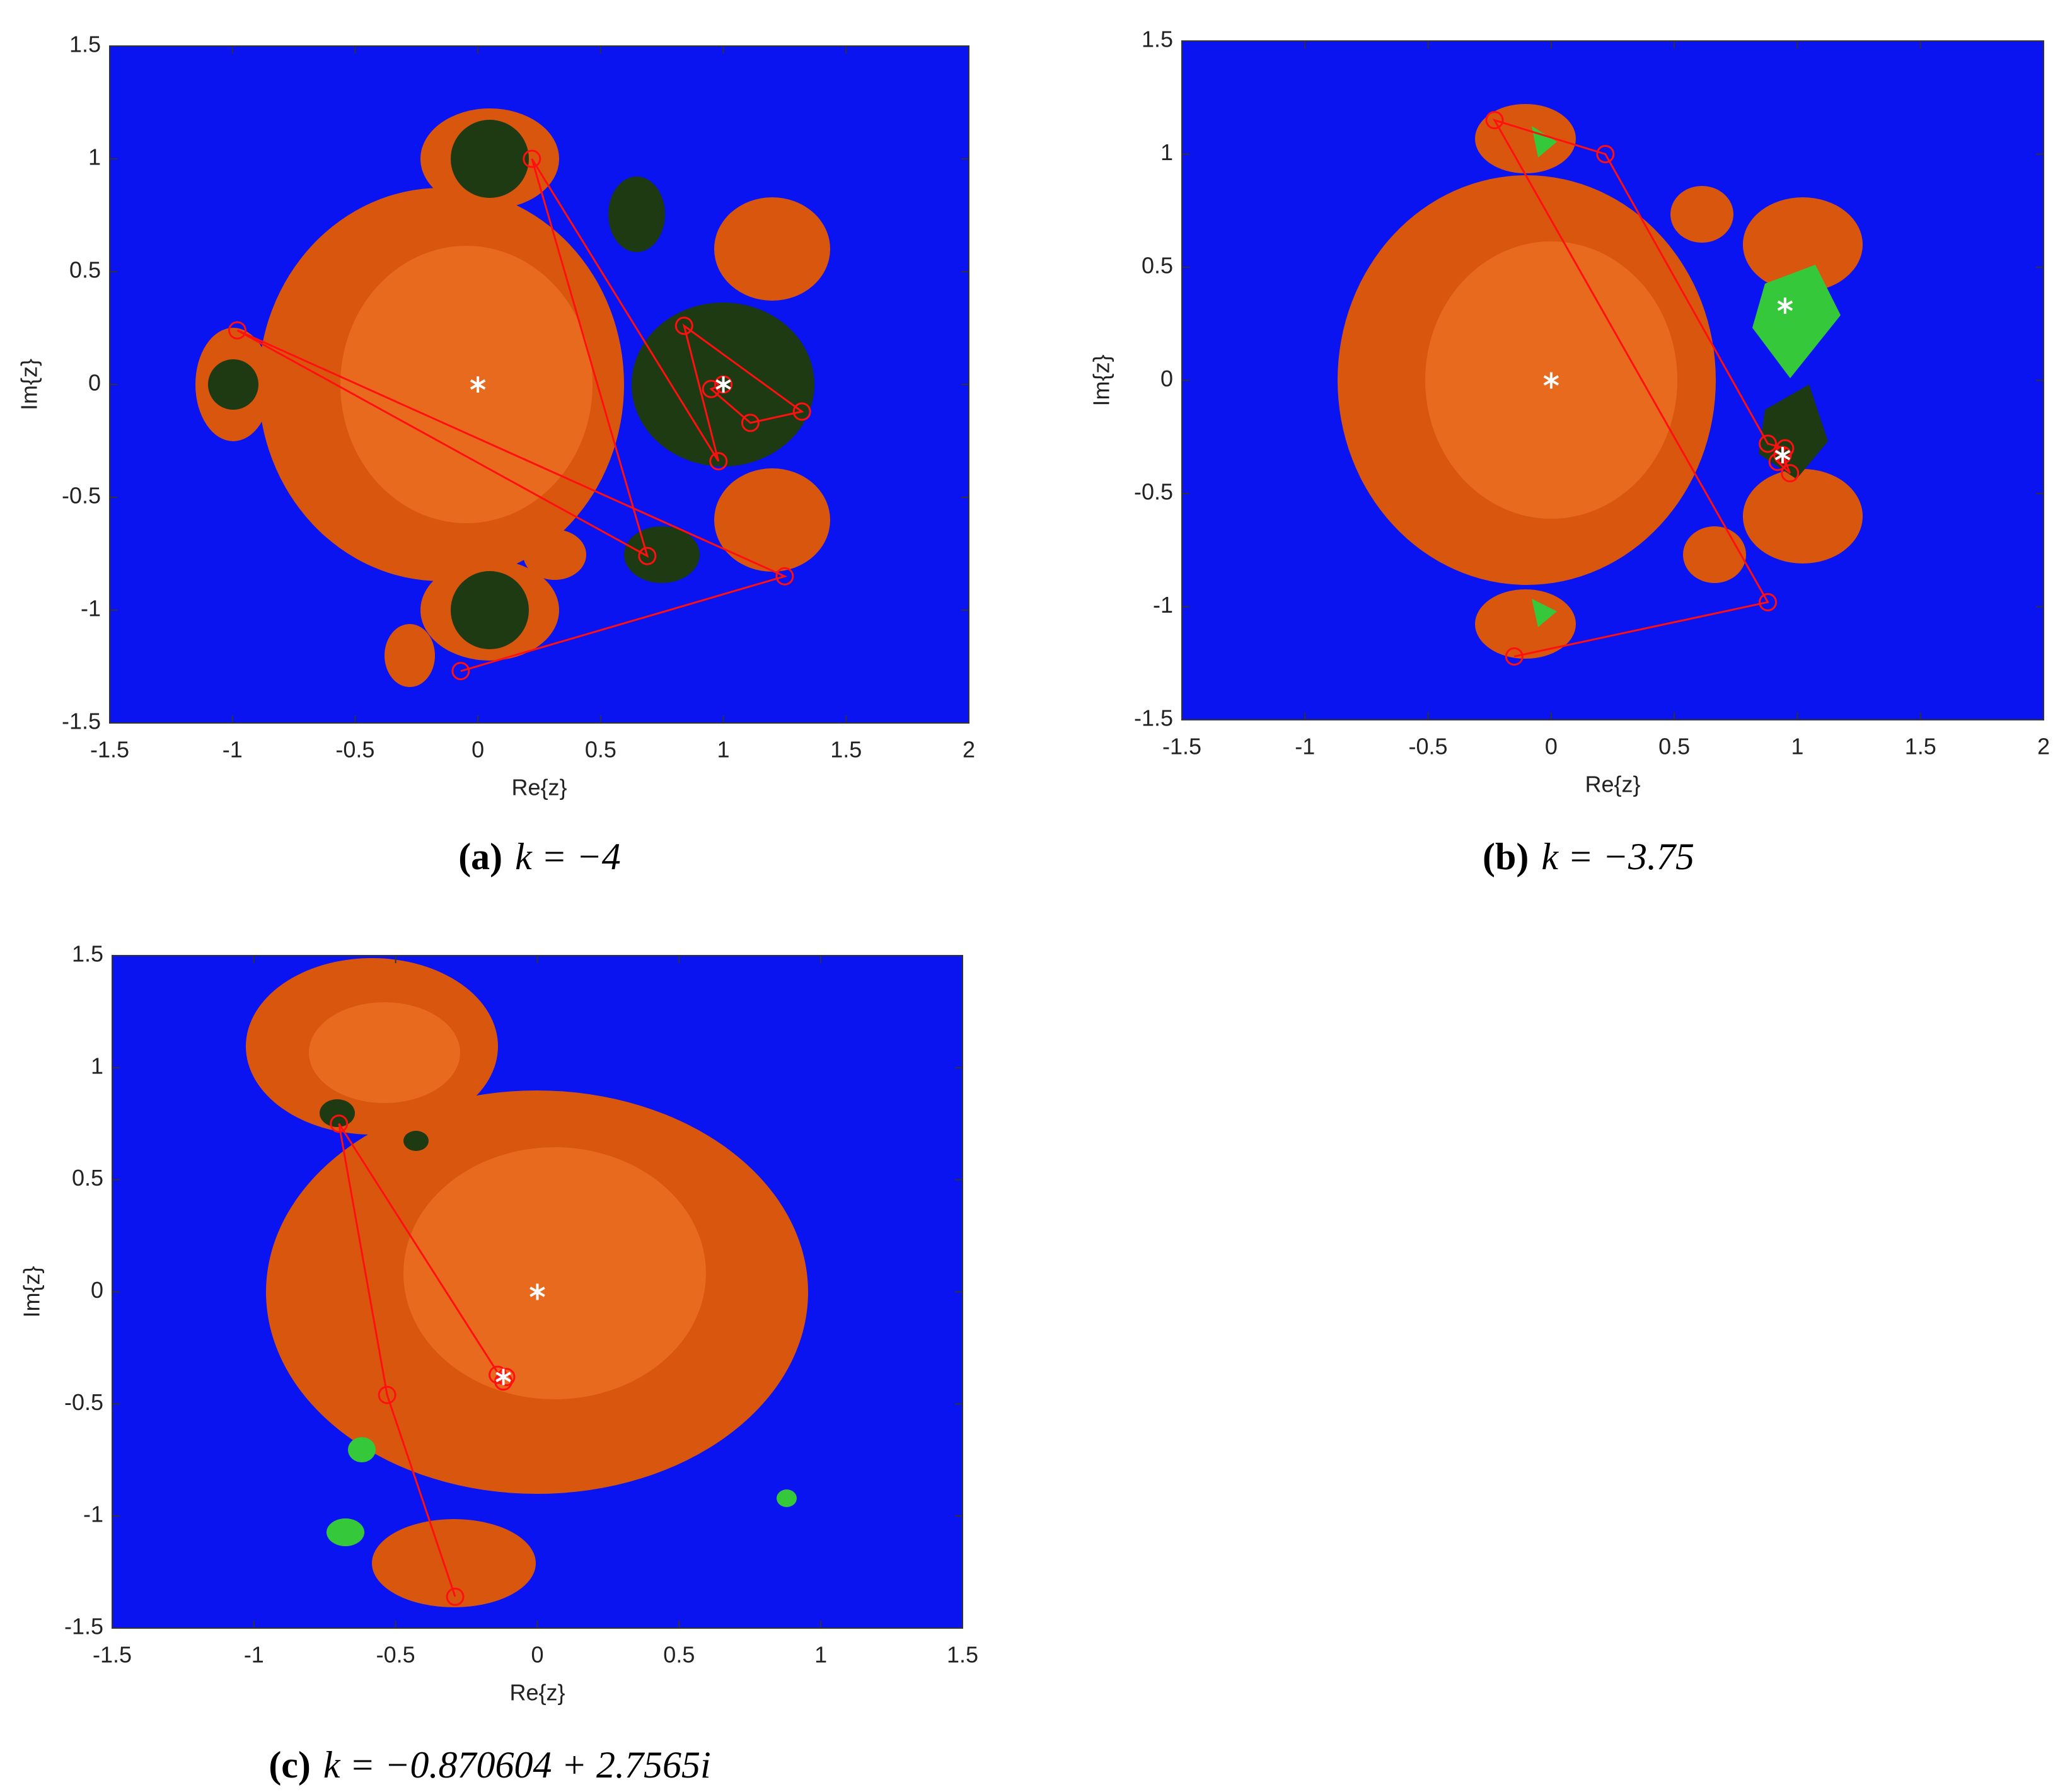  I want to click on caption: k = −4, so click(568, 857).